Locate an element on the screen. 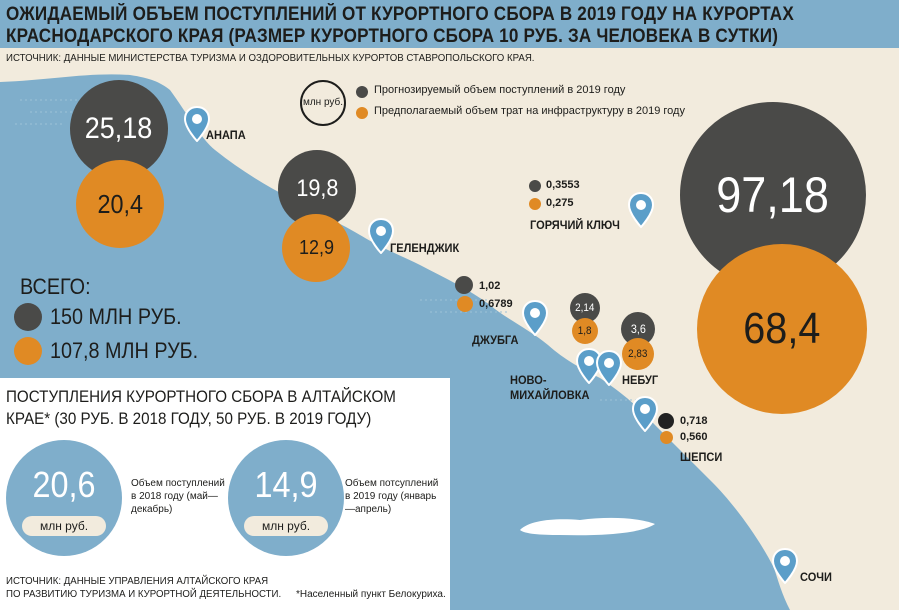 The height and width of the screenshot is (610, 899). totals-forecast-value: 150 МЛН РУБ. is located at coordinates (116, 316).